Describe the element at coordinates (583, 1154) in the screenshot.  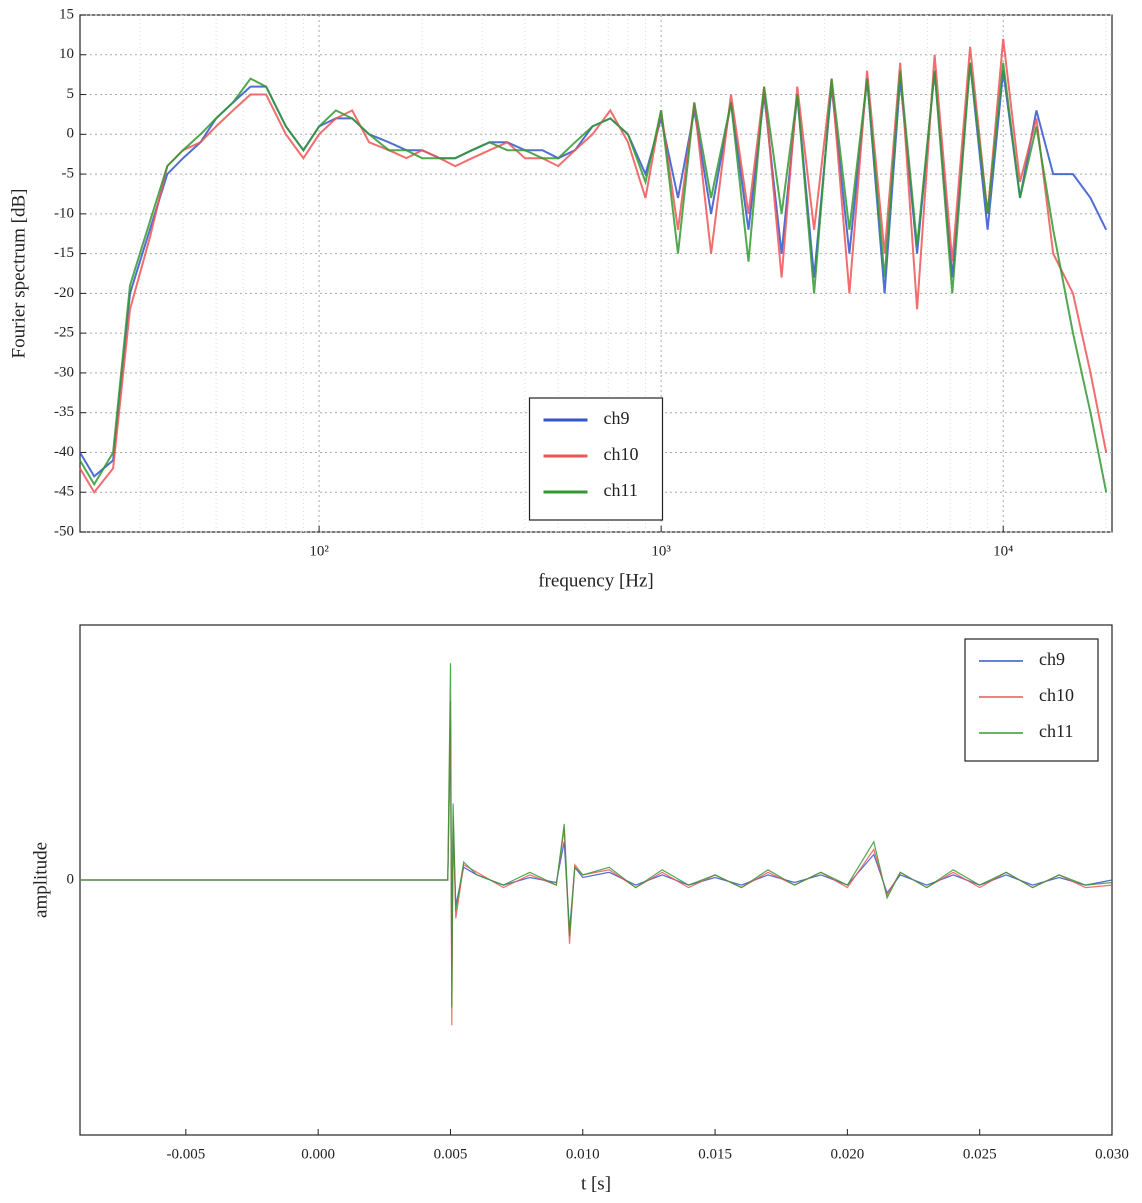
I see `x-tick-label: 0.010` at that location.